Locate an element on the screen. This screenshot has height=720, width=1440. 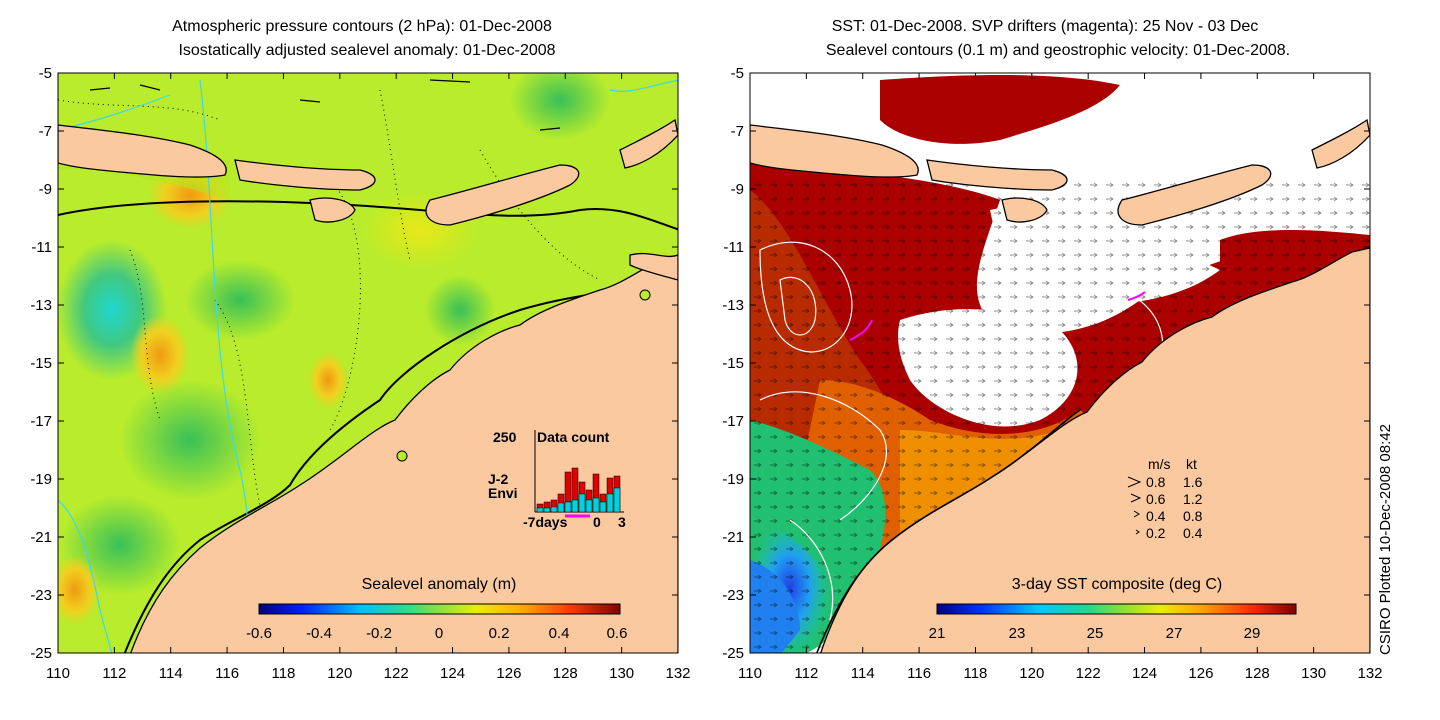
lon-tick-label: 126 is located at coordinates (508, 673).